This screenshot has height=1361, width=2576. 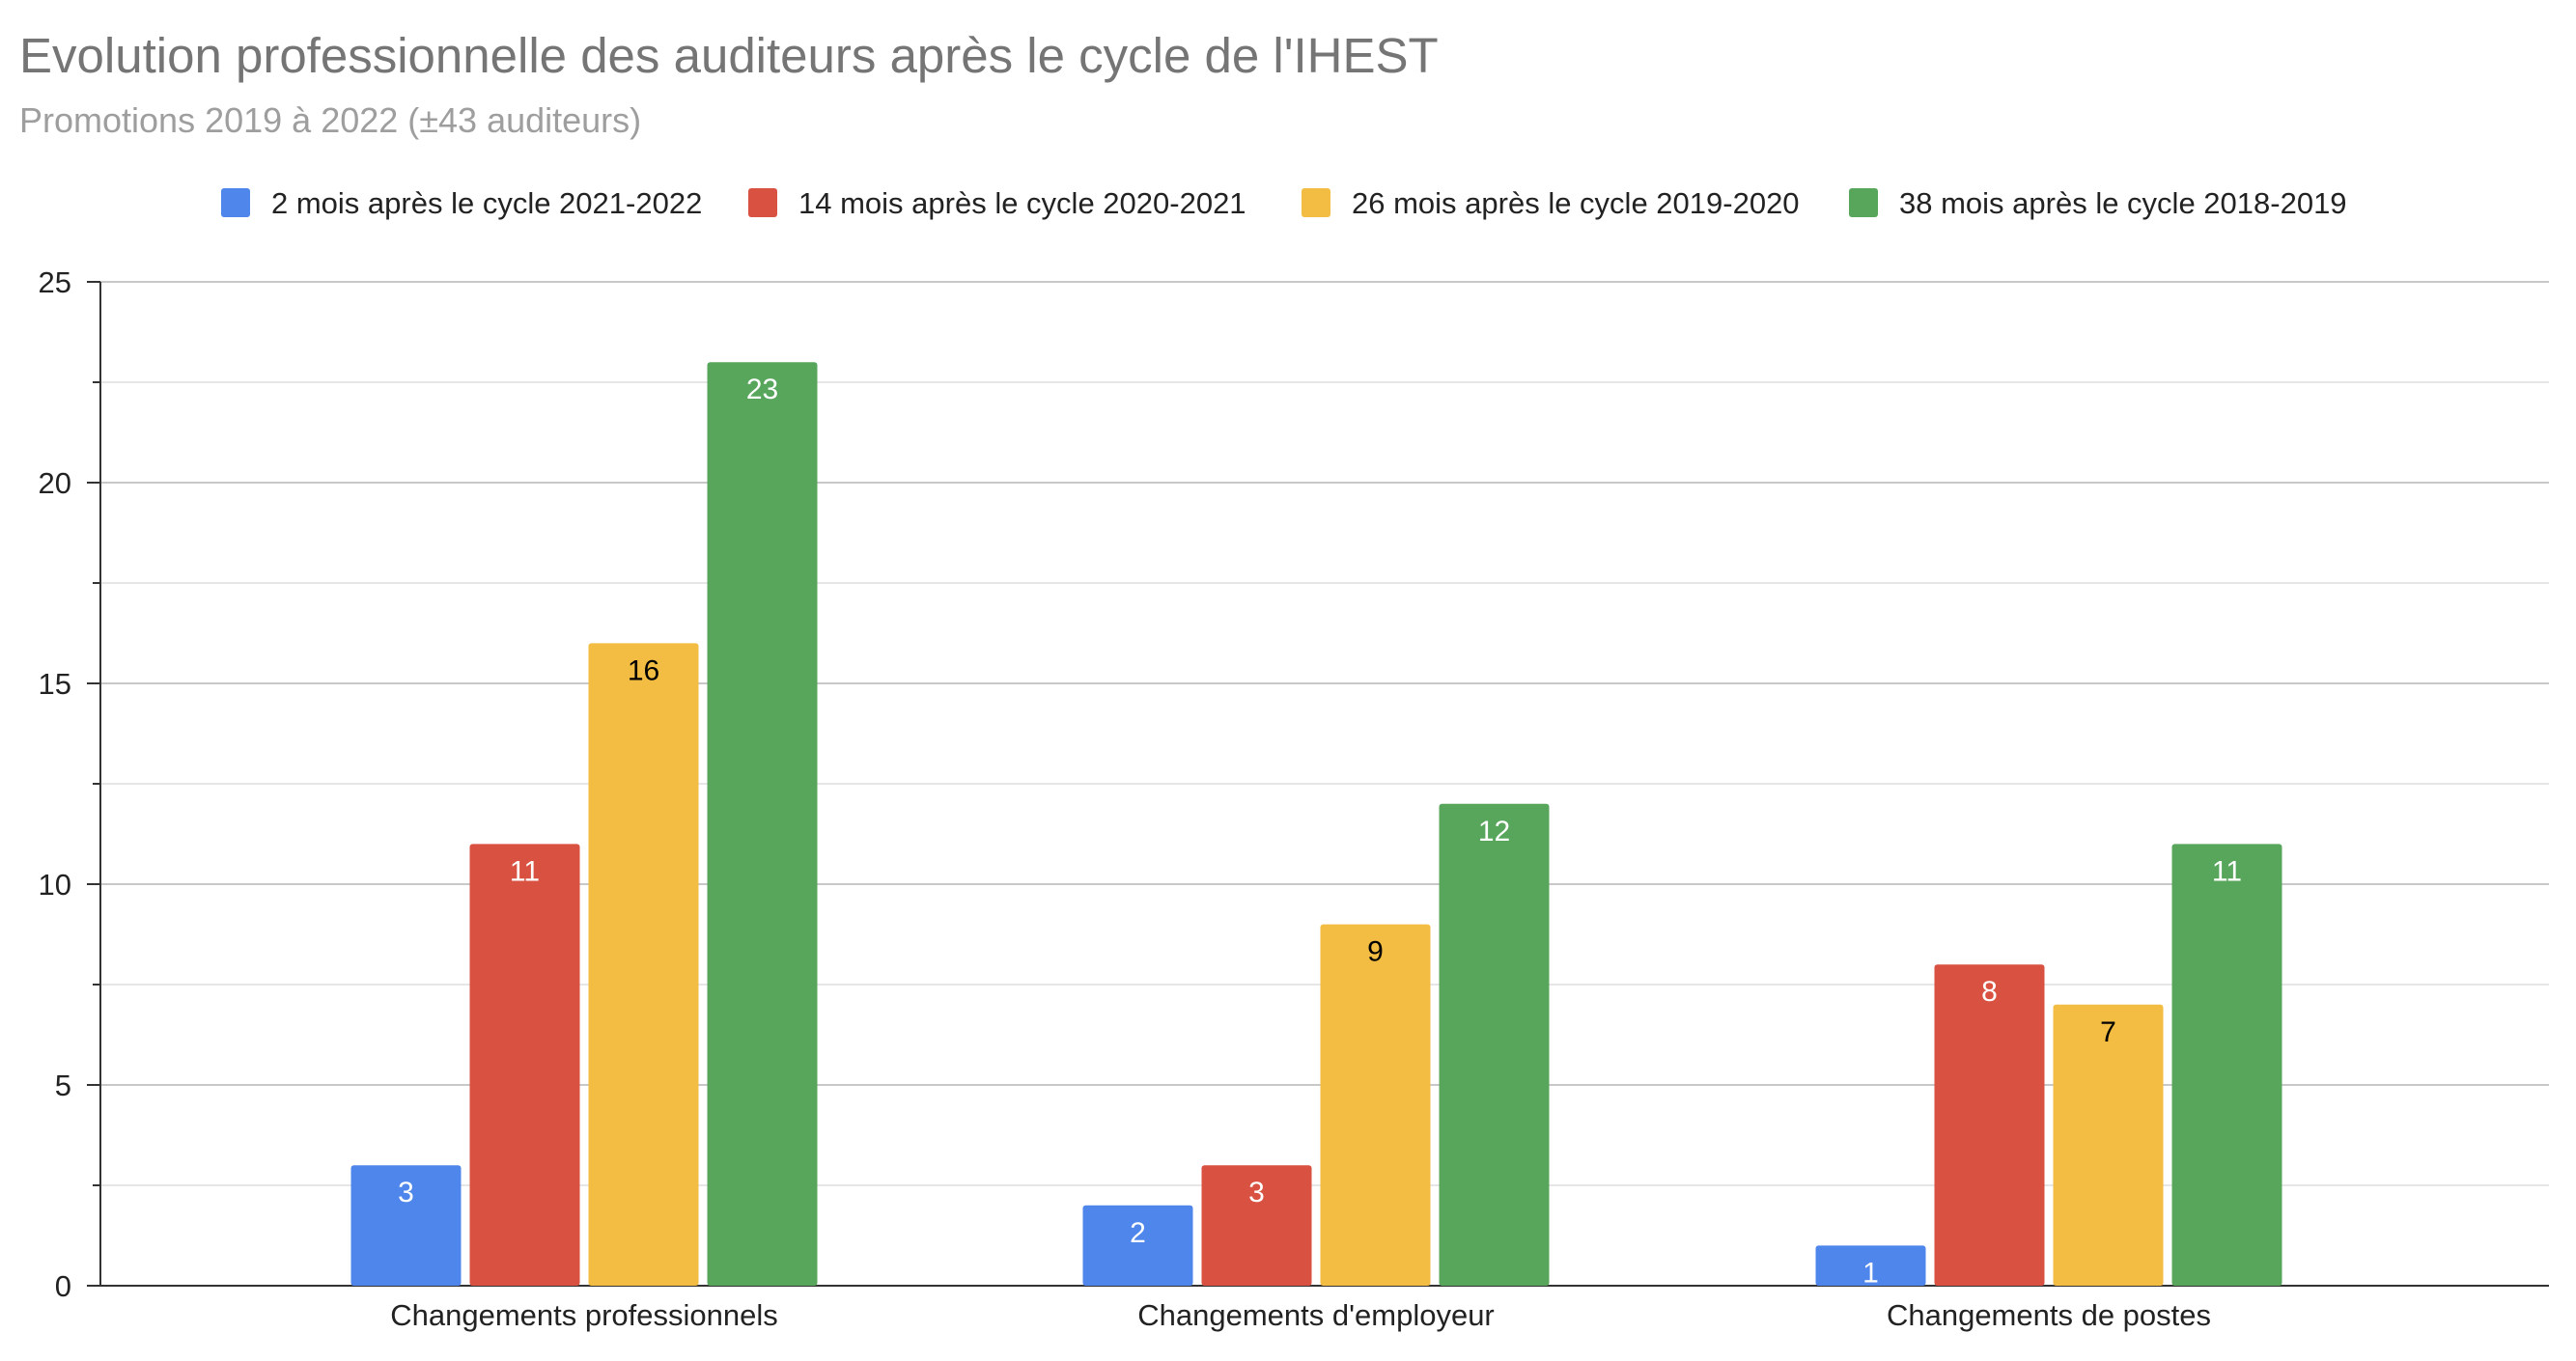 I want to click on y-tick-label: 25, so click(x=55, y=282).